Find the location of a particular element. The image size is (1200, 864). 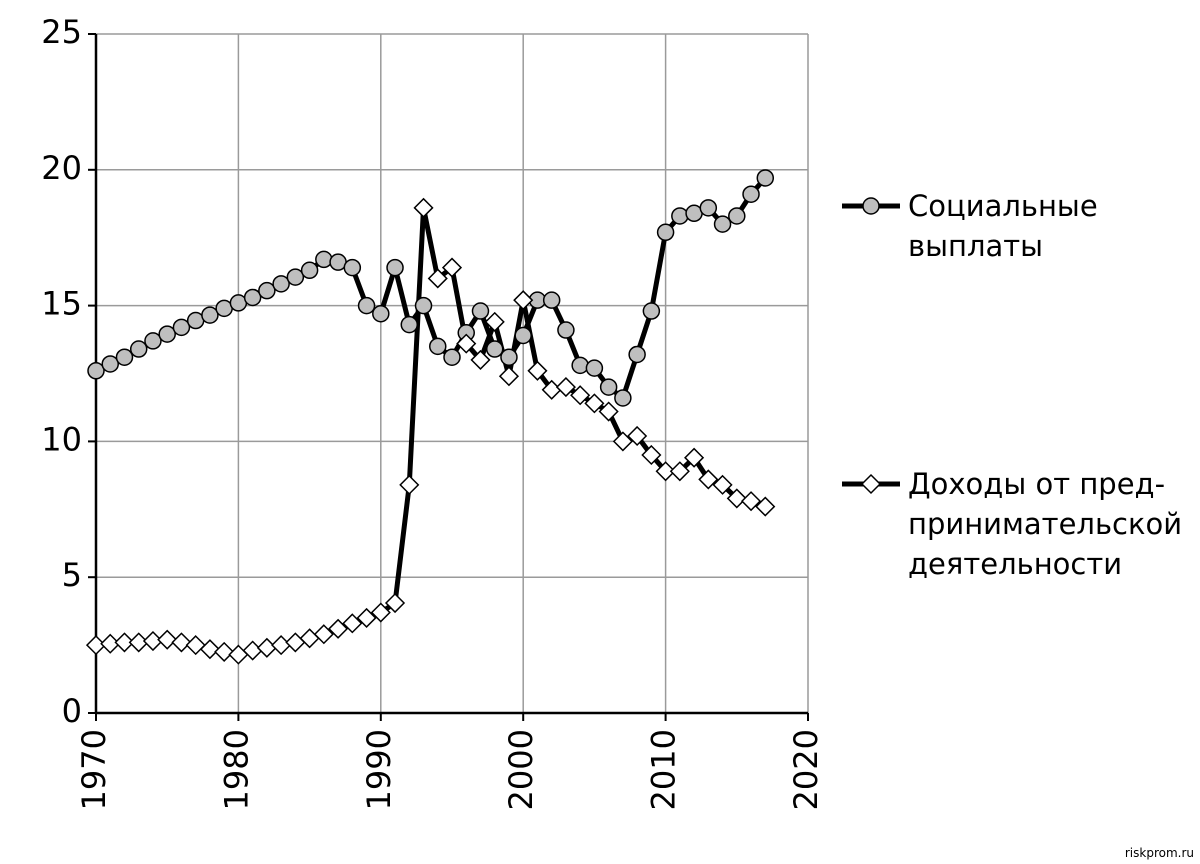

x-tick-label: 1980 is located at coordinates (236, 769).